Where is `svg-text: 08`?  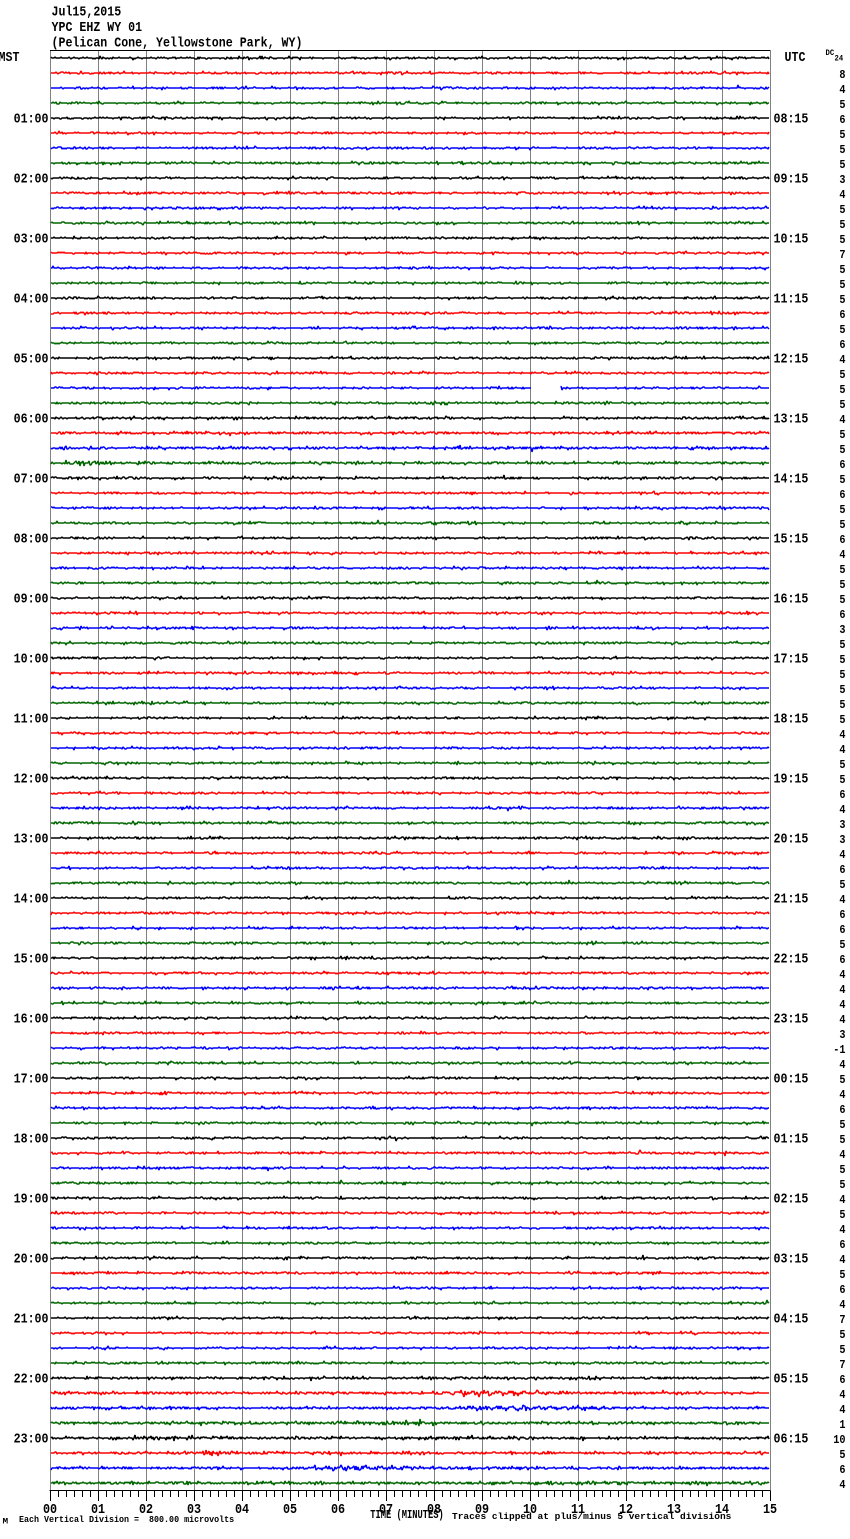 svg-text: 08 is located at coordinates (434, 1509).